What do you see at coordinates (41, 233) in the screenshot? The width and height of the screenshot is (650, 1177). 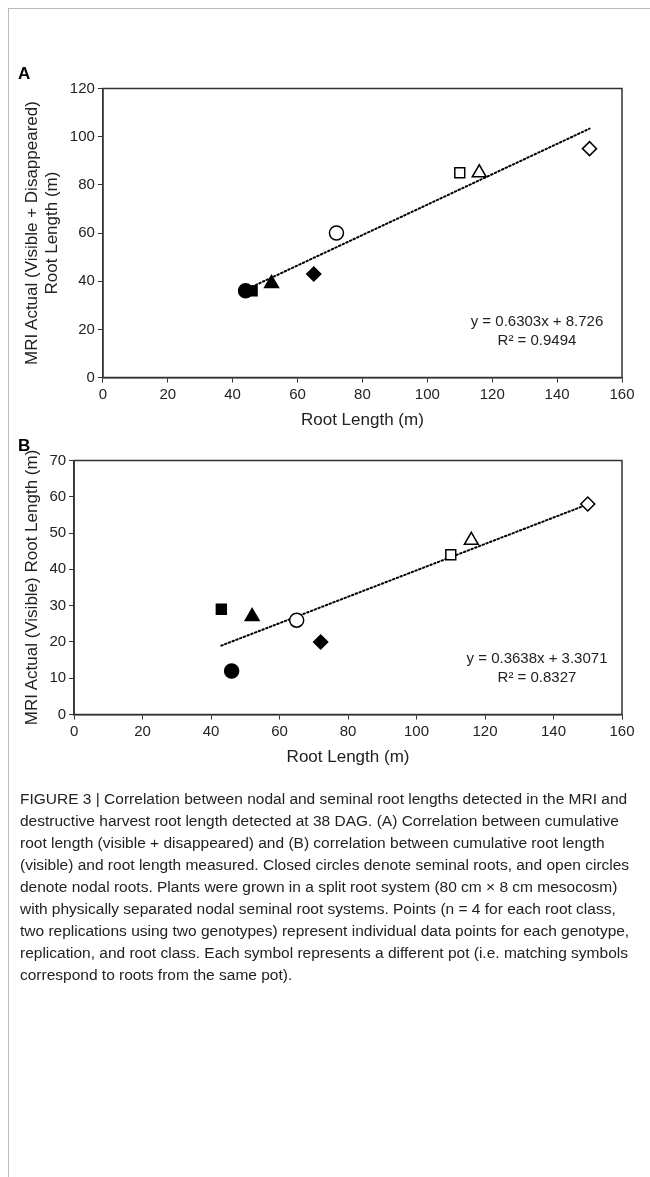 I see `y-axis-title: MRI Actual (Visible + Disappeared) Root Length (m)` at bounding box center [41, 233].